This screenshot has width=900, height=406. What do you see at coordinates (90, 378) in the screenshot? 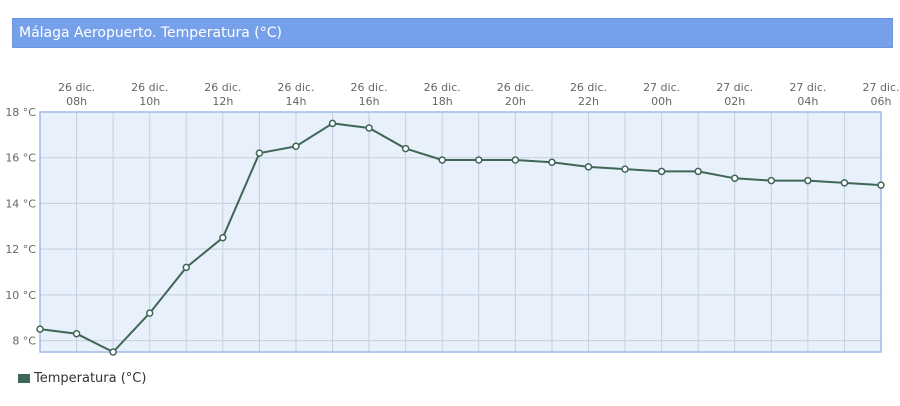
I see `legend-label: Temperatura (°C)` at bounding box center [90, 378].